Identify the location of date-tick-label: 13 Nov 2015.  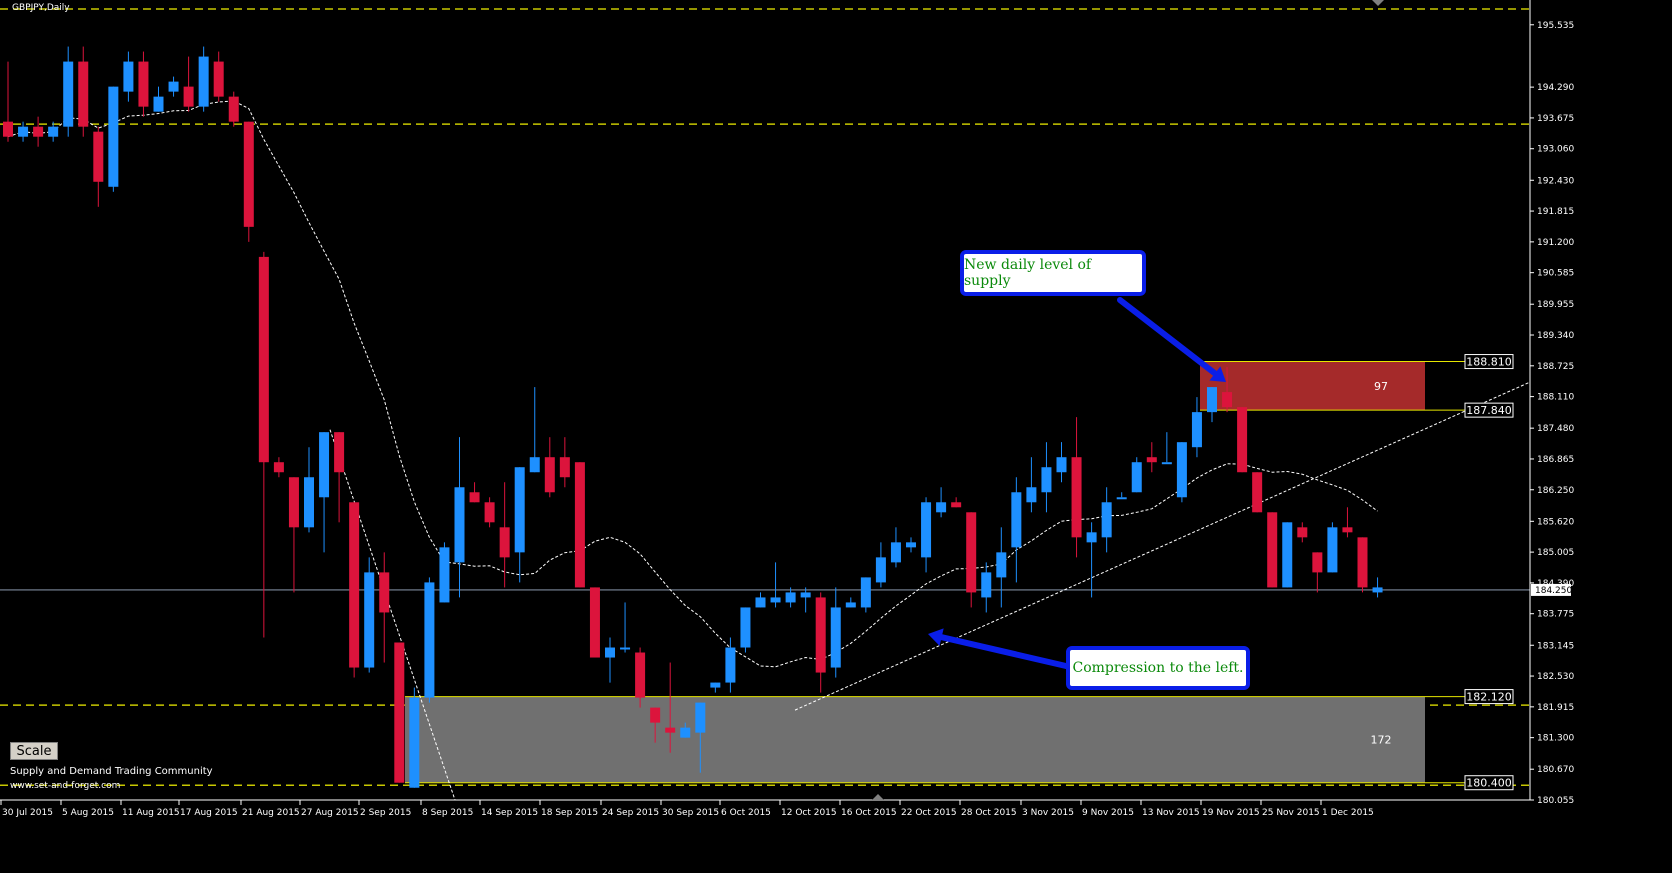
(1171, 813).